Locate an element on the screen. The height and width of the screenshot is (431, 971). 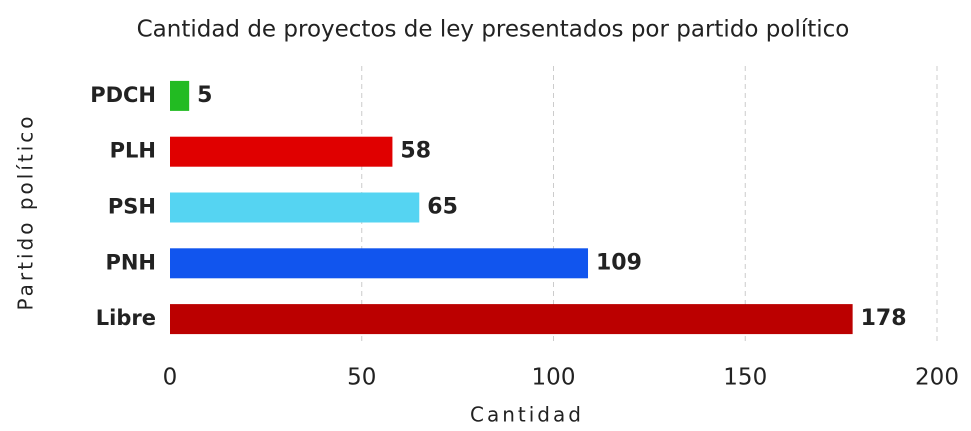
y-tick-label: PSH is located at coordinates (132, 207).